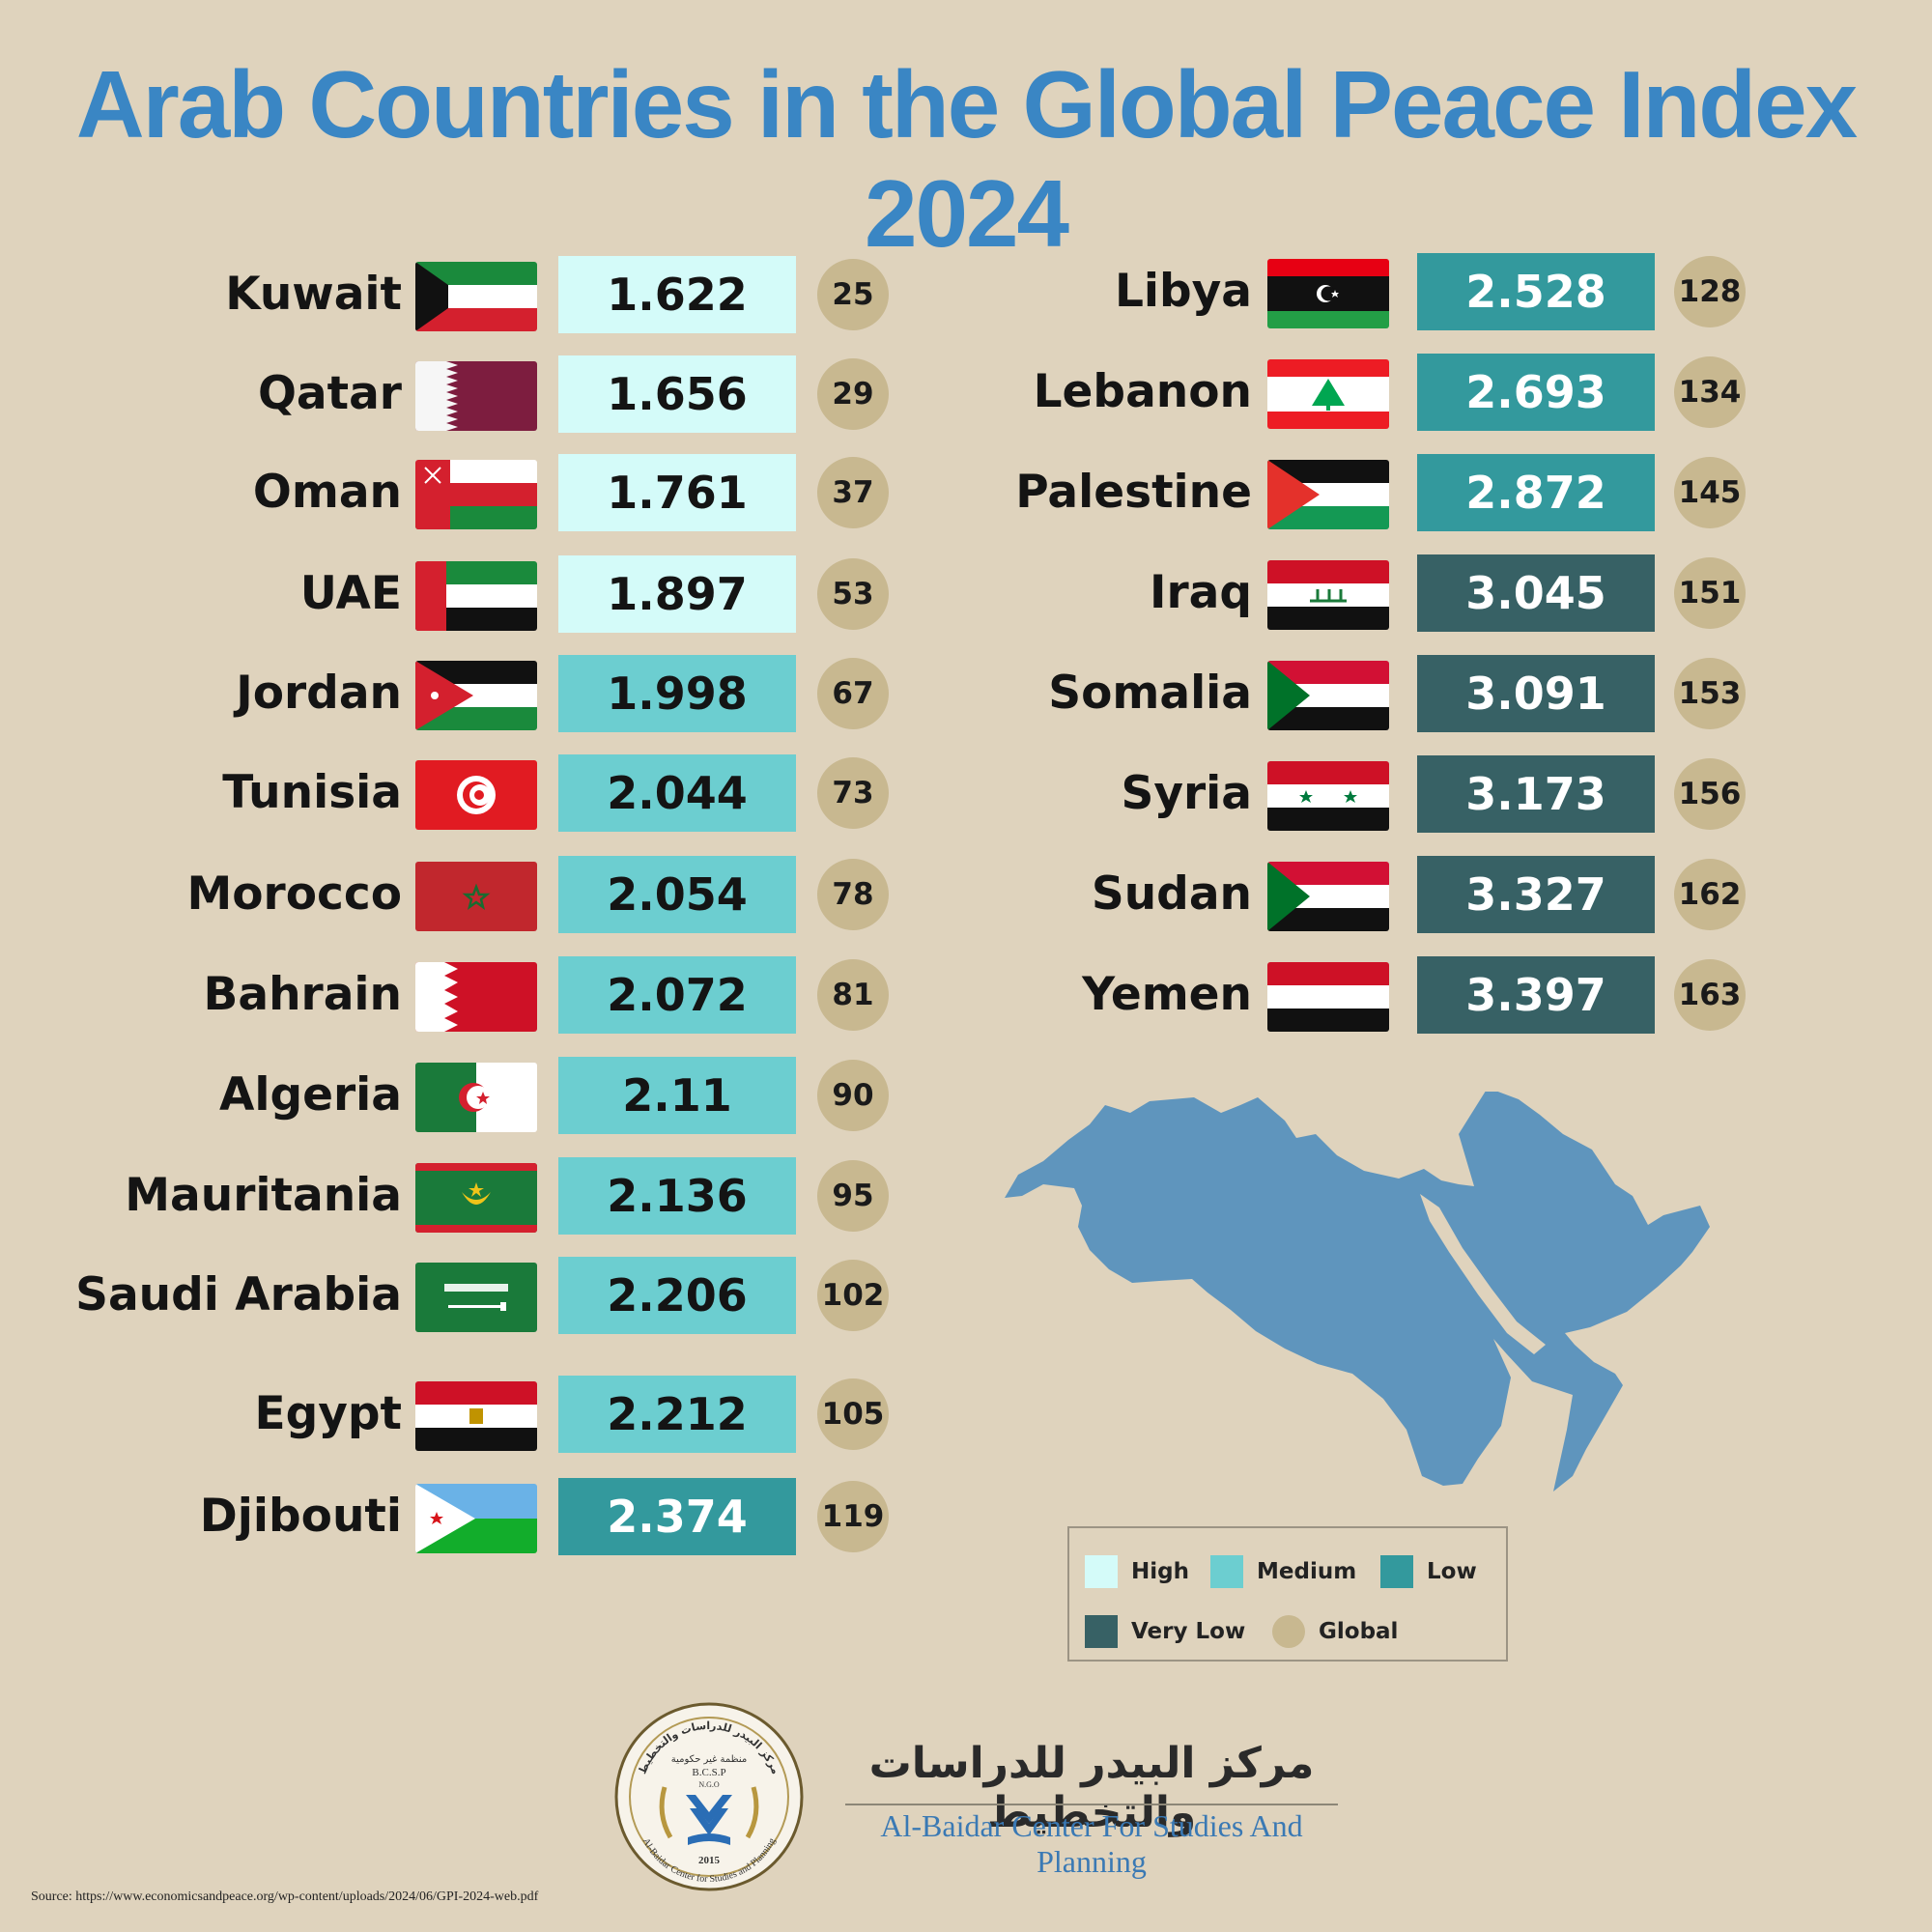  Describe the element at coordinates (1328, 796) in the screenshot. I see `syria-flag-icon` at that location.